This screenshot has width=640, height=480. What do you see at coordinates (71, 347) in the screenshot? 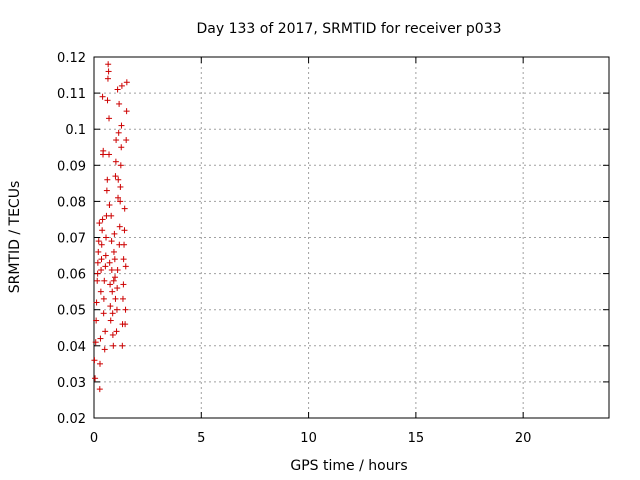
I see `y-tick-label: 0.04` at bounding box center [71, 347].